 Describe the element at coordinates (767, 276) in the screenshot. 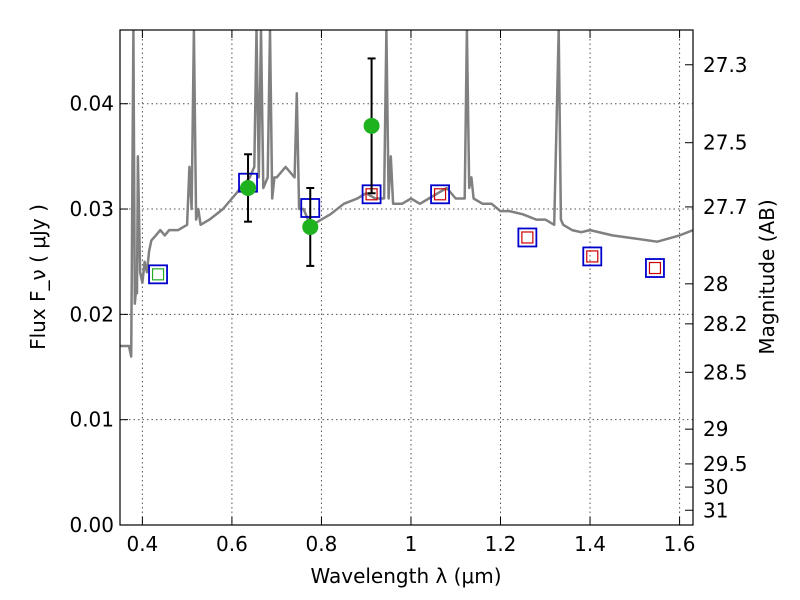

I see `right-axis-title: Magnitude (AB)` at that location.